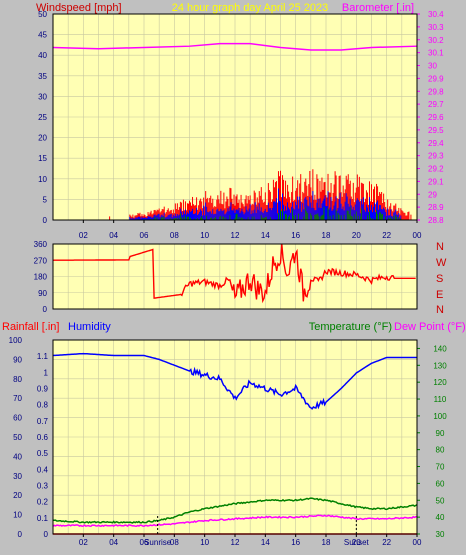 The height and width of the screenshot is (555, 466). Describe the element at coordinates (436, 130) in the screenshot. I see `barometer-tick-label: 29.5` at that location.